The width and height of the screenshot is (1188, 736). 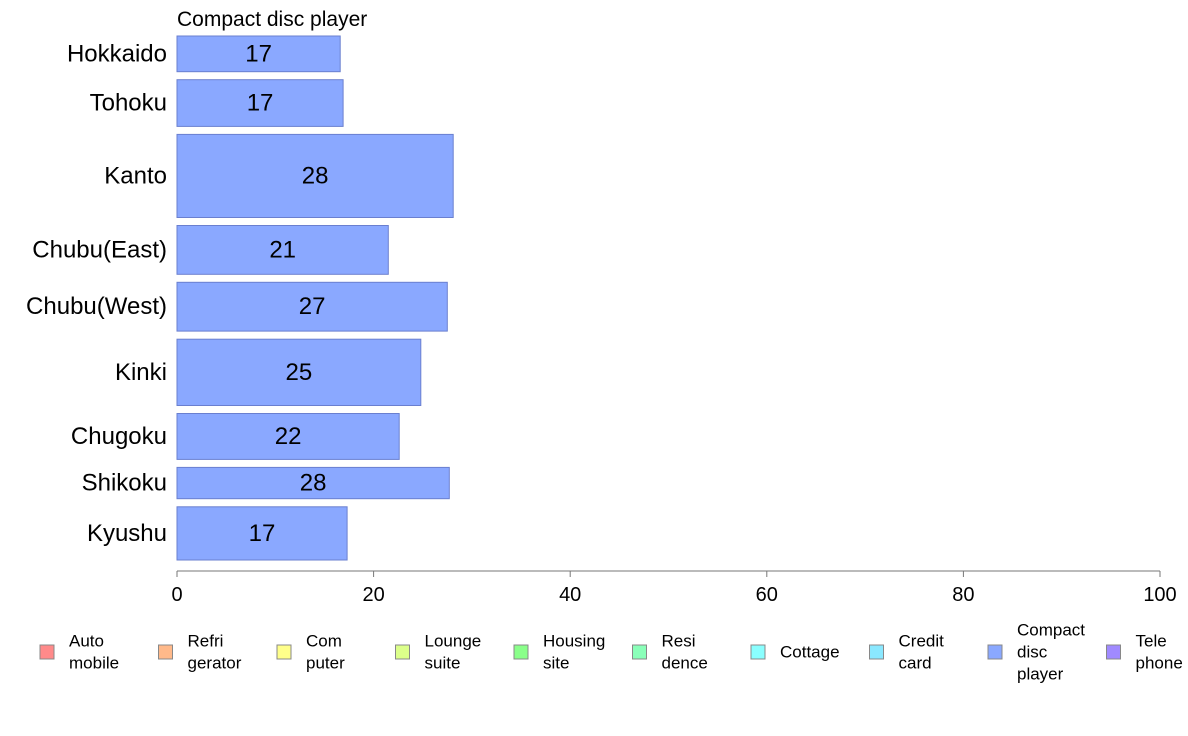 I want to click on legend-item: Tele phone, so click(x=1144, y=652).